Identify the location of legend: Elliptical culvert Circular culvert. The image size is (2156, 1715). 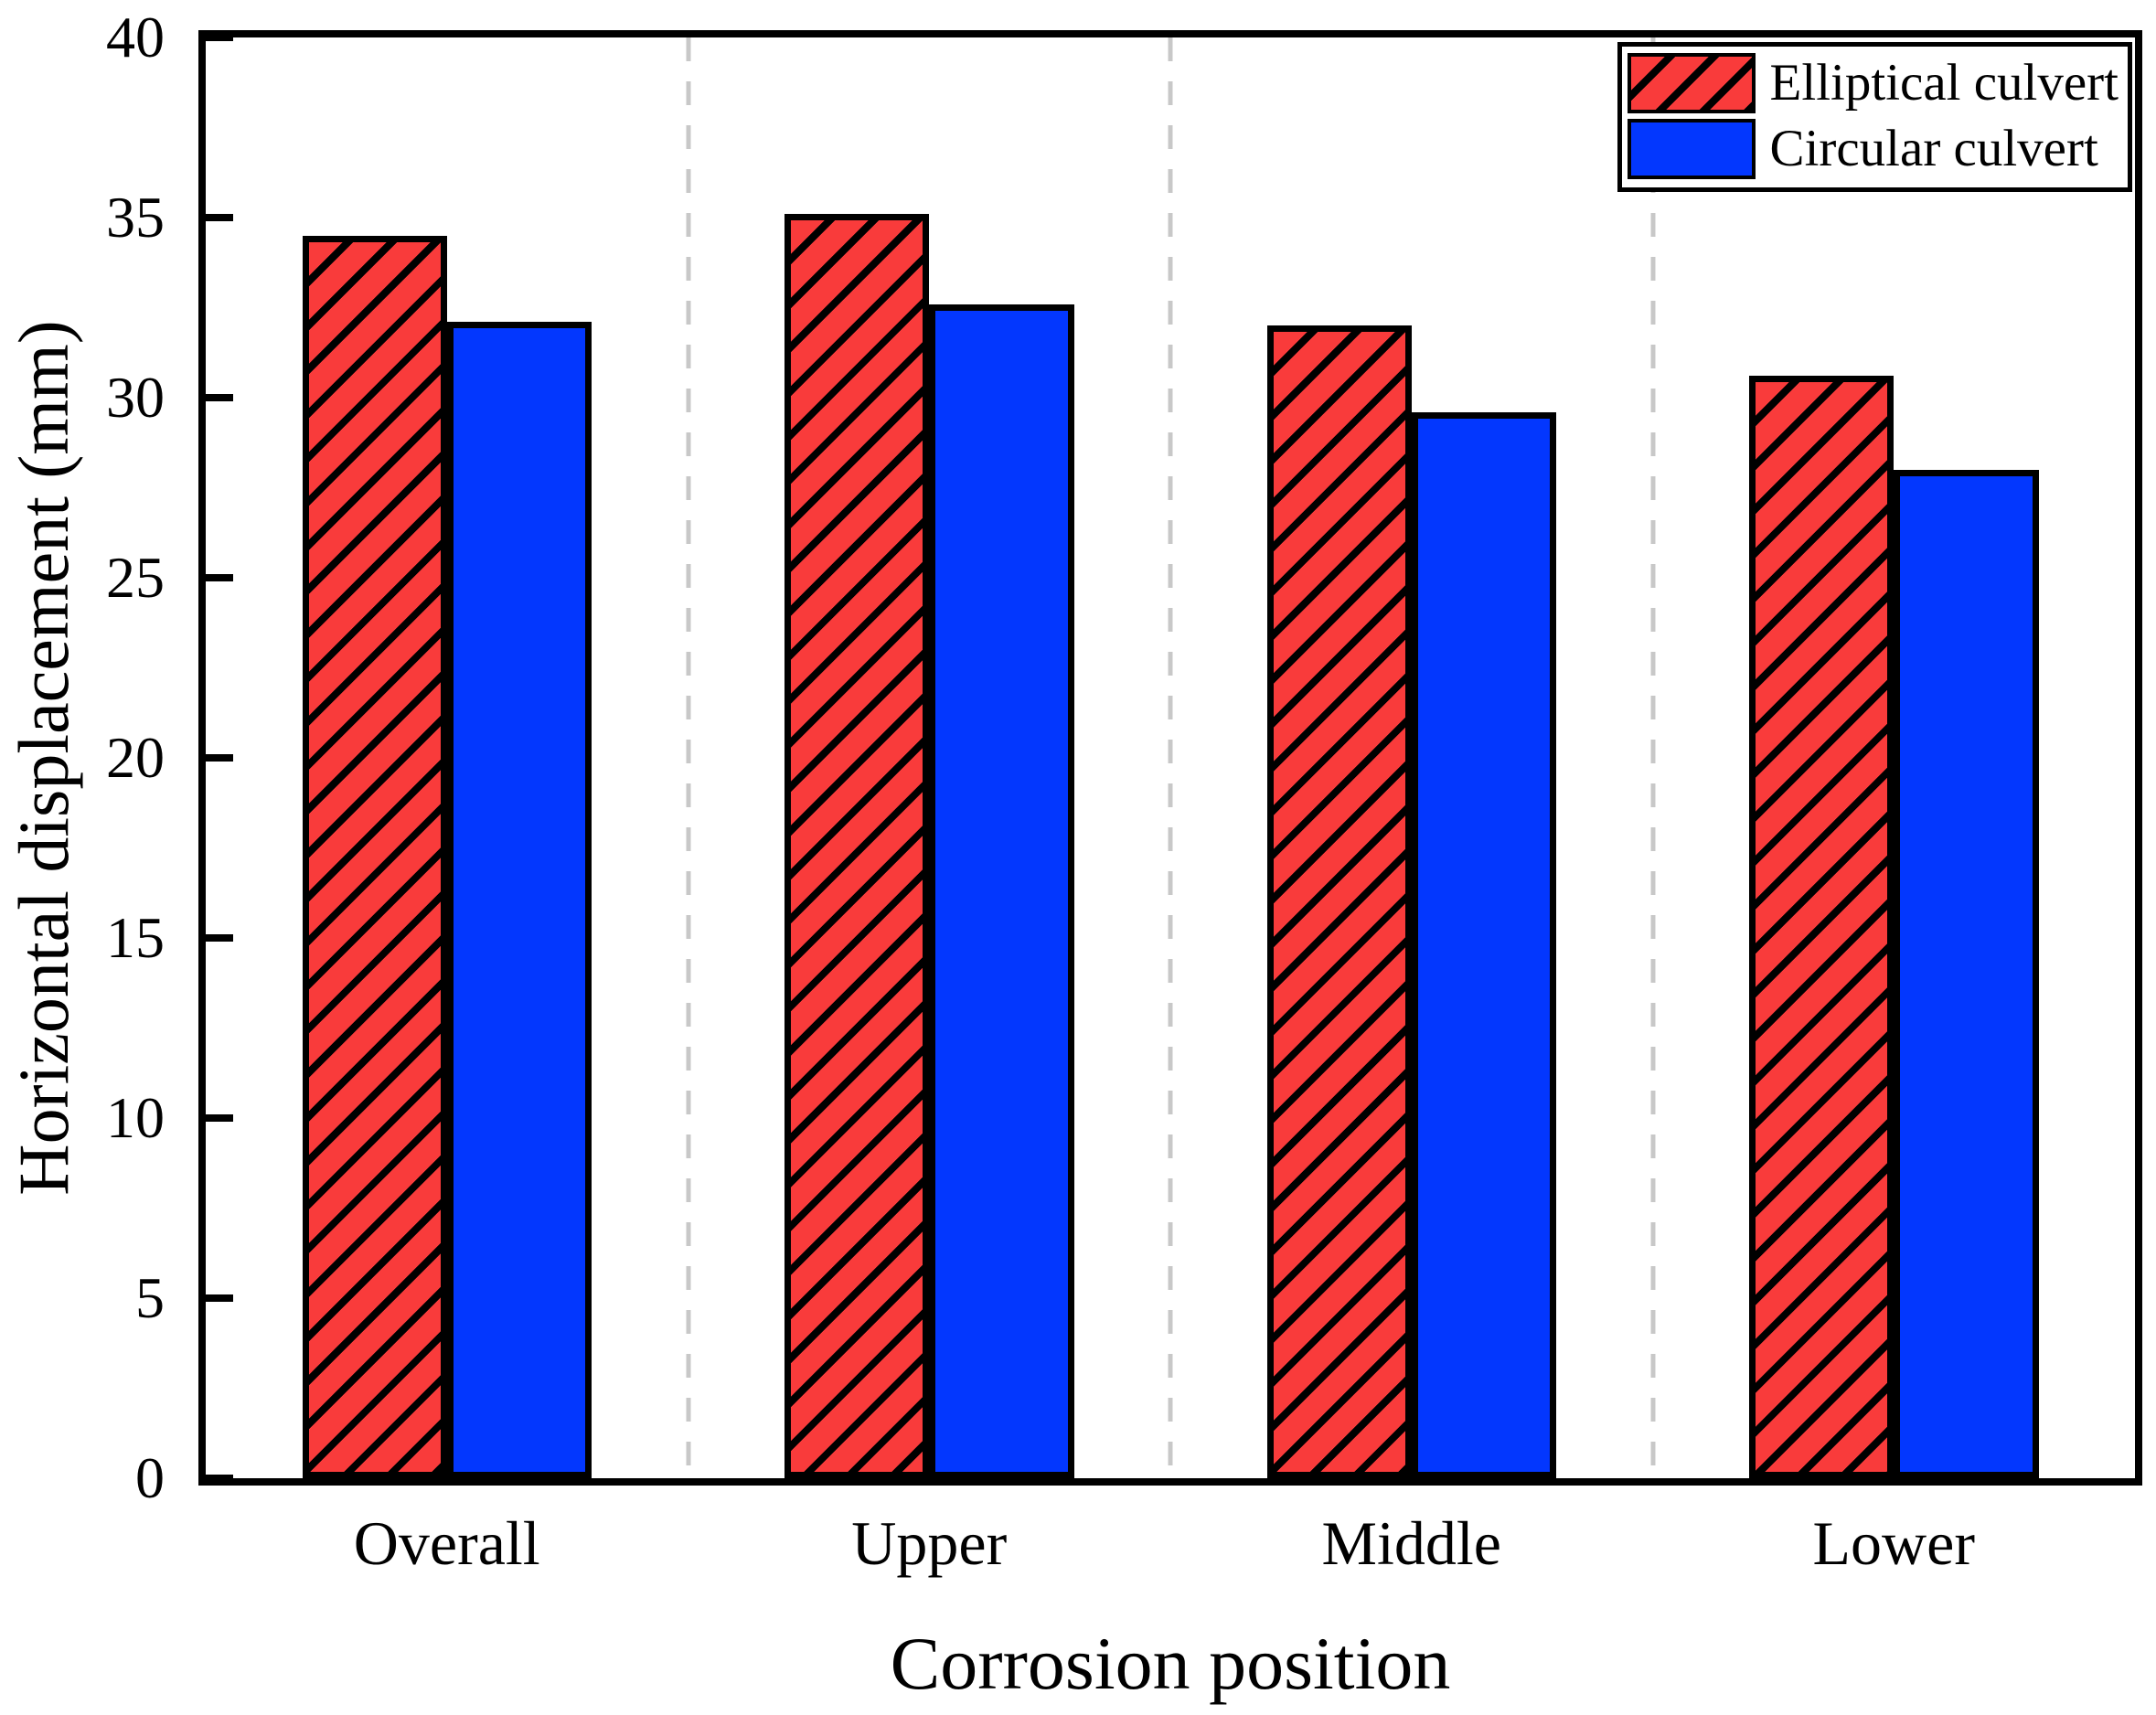
(1874, 117).